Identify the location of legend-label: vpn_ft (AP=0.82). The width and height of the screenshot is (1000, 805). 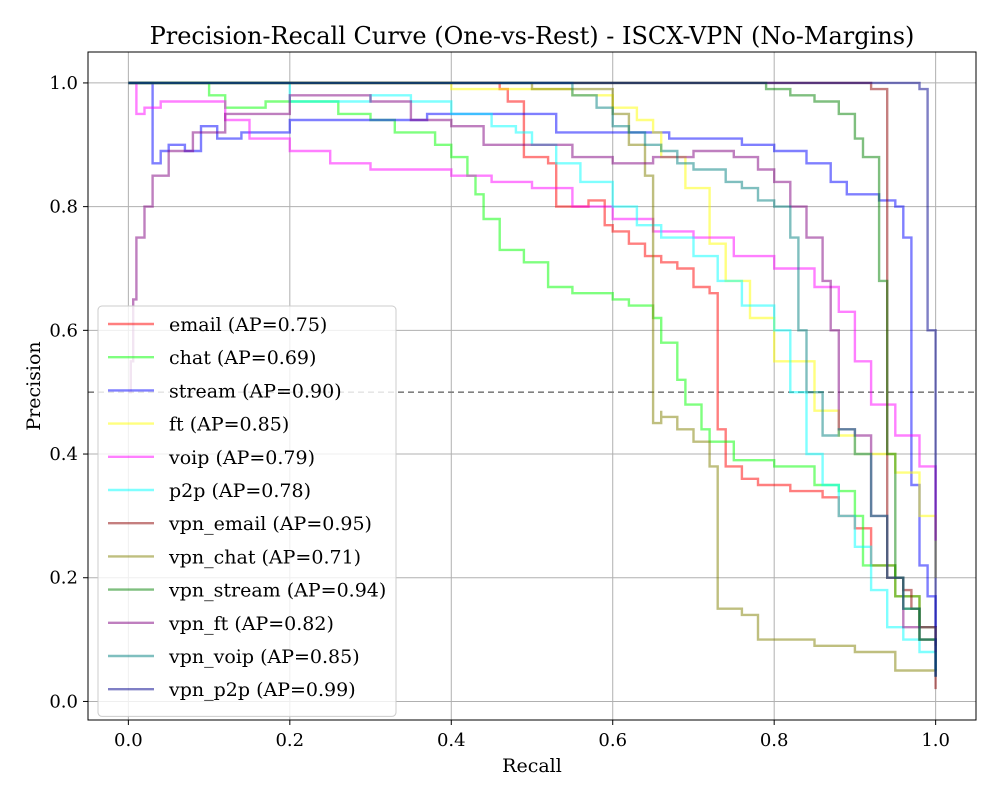
(251, 624).